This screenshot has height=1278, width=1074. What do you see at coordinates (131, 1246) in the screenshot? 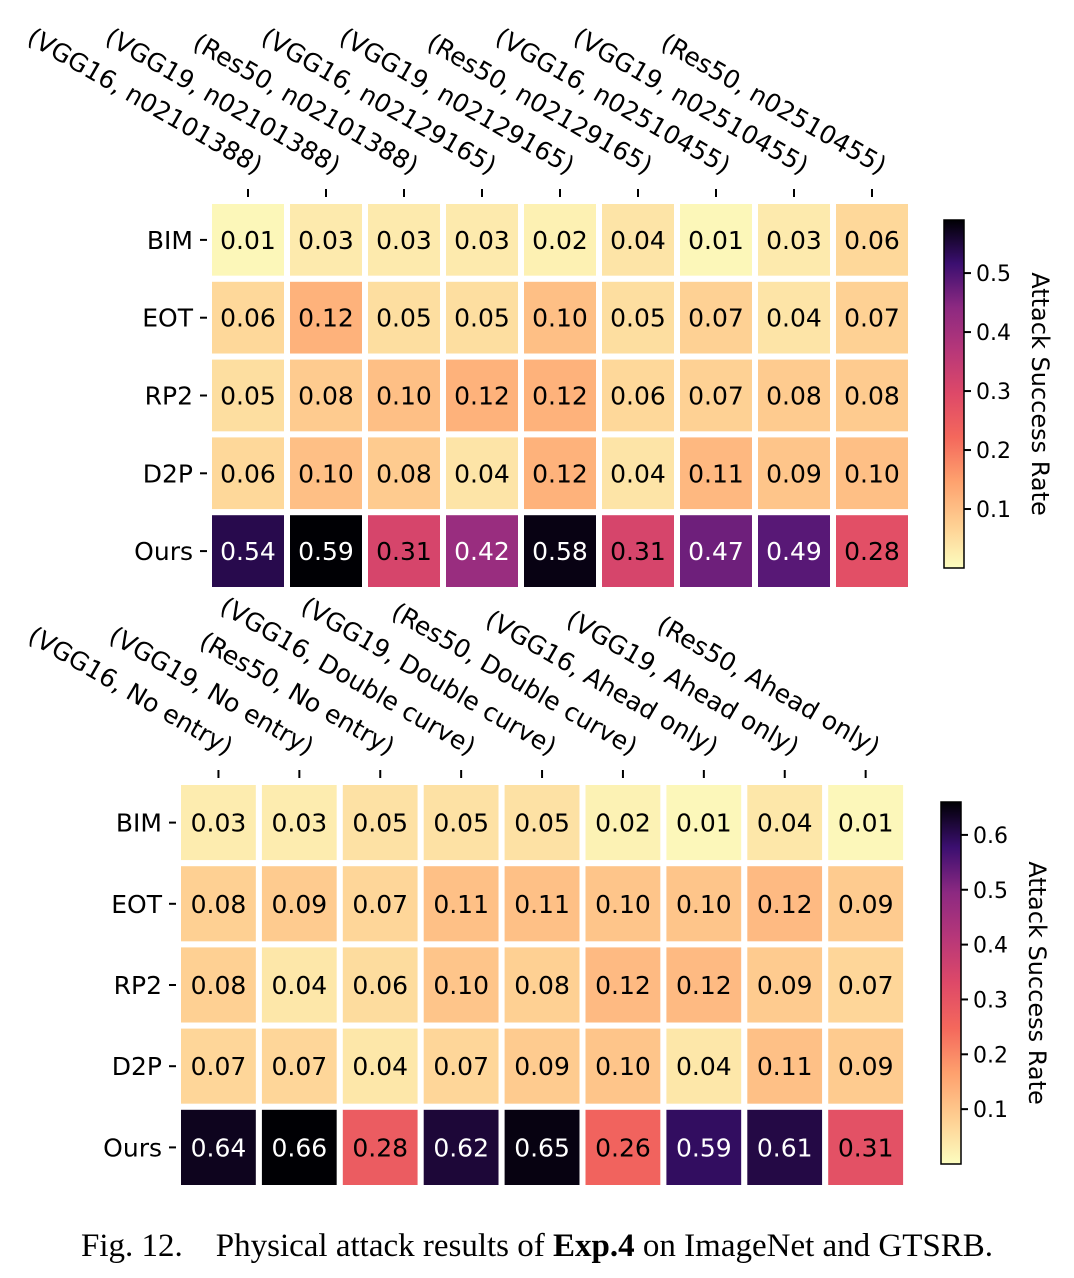
I see `caption-prefix: Fig. 12.` at bounding box center [131, 1246].